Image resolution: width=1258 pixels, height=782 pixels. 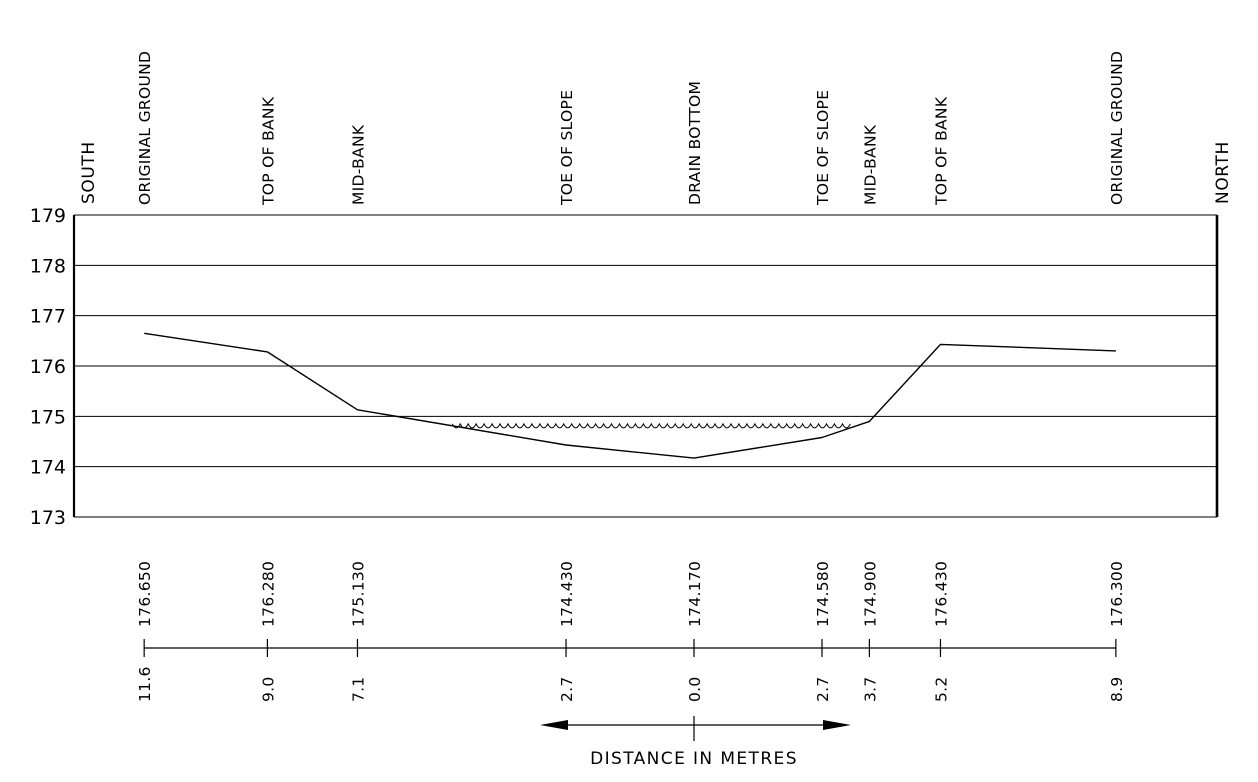 I want to click on left-arrowhead, so click(x=554, y=725).